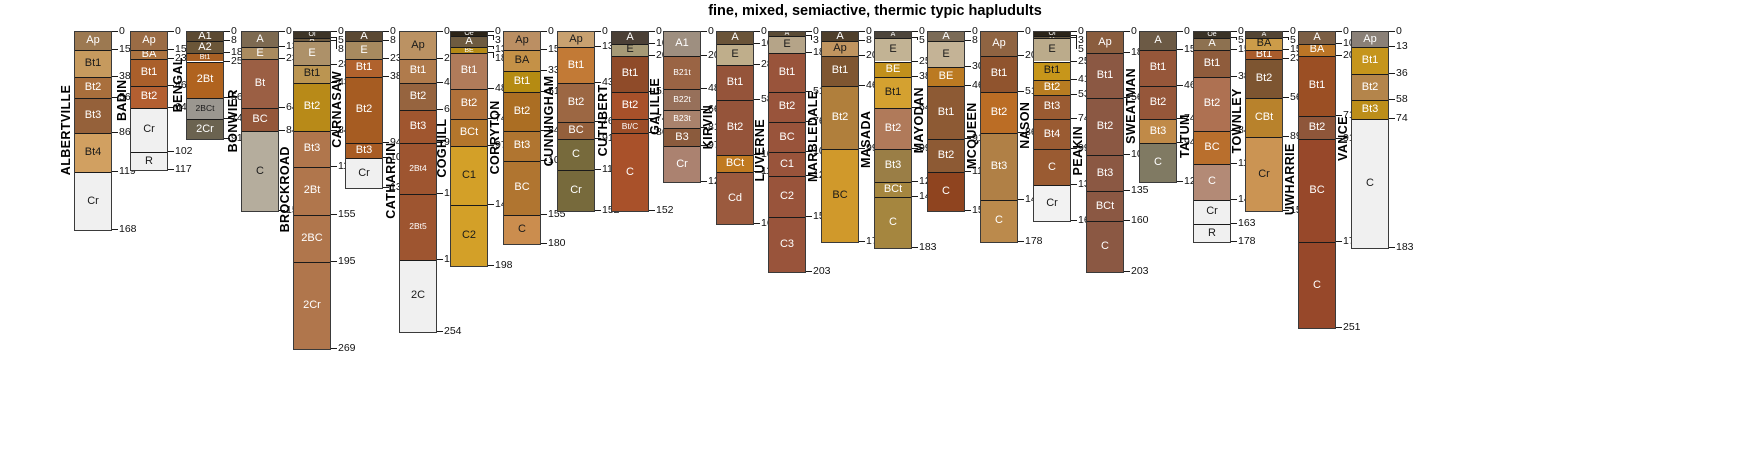  What do you see at coordinates (1158, 131) in the screenshot?
I see `soil-horizon: Bt3` at bounding box center [1158, 131].